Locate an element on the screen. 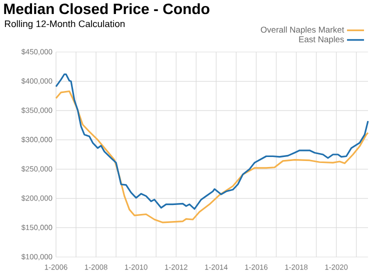 This screenshot has height=280, width=391. legend-label: Overall Naples Market is located at coordinates (302, 30).